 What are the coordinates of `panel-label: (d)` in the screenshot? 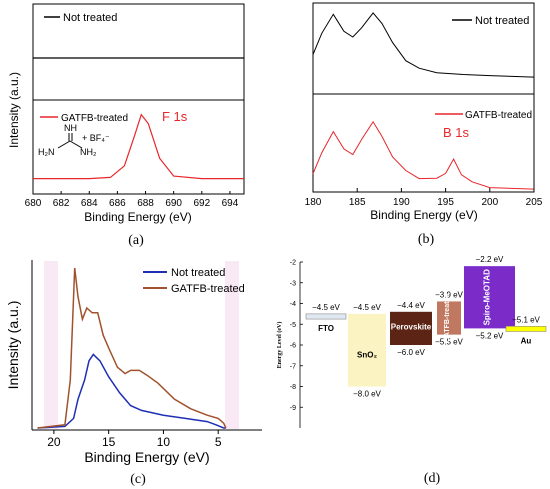 It's located at (432, 478).